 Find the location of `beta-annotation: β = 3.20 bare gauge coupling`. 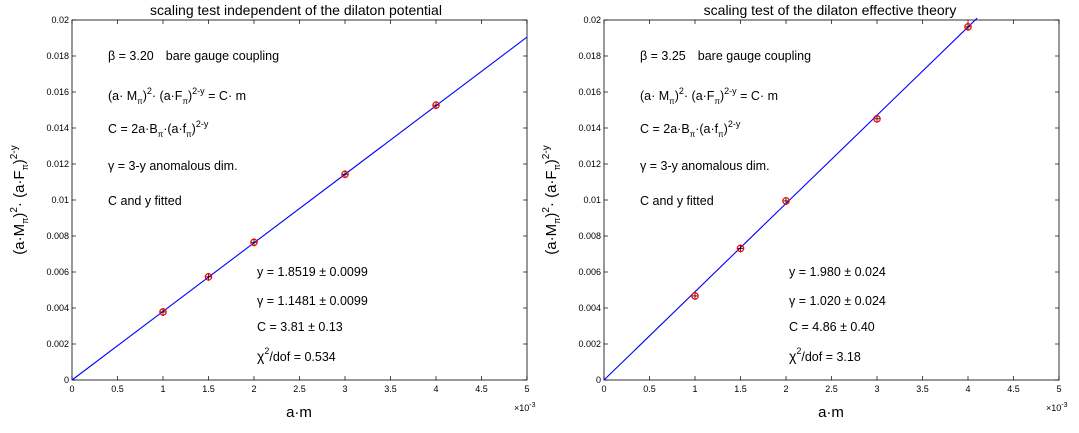

beta-annotation: β = 3.20 bare gauge coupling is located at coordinates (193, 56).